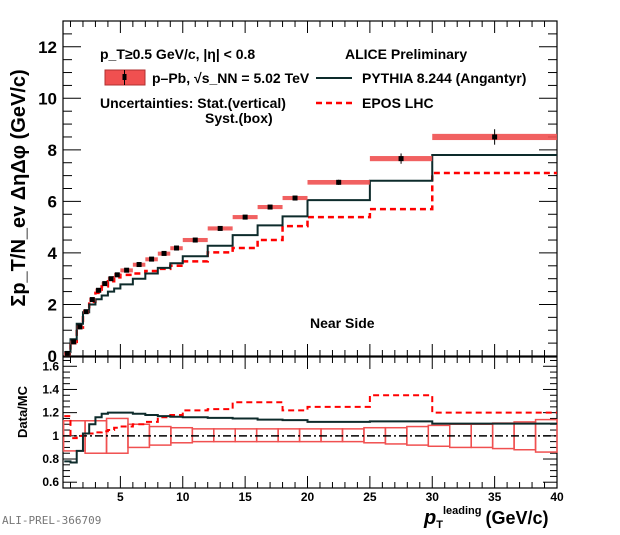  I want to click on x-axis-title-sub: T, so click(439, 524).